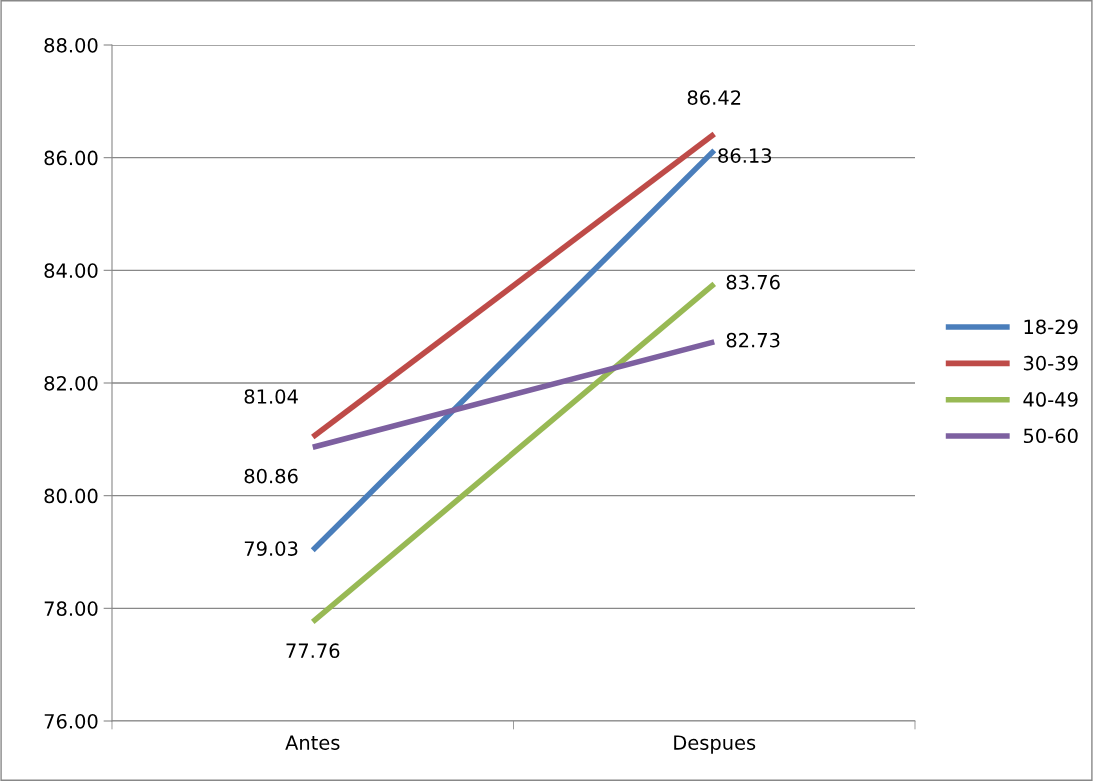 This screenshot has height=781, width=1093. Describe the element at coordinates (1051, 327) in the screenshot. I see `legend-label: 18-29` at that location.